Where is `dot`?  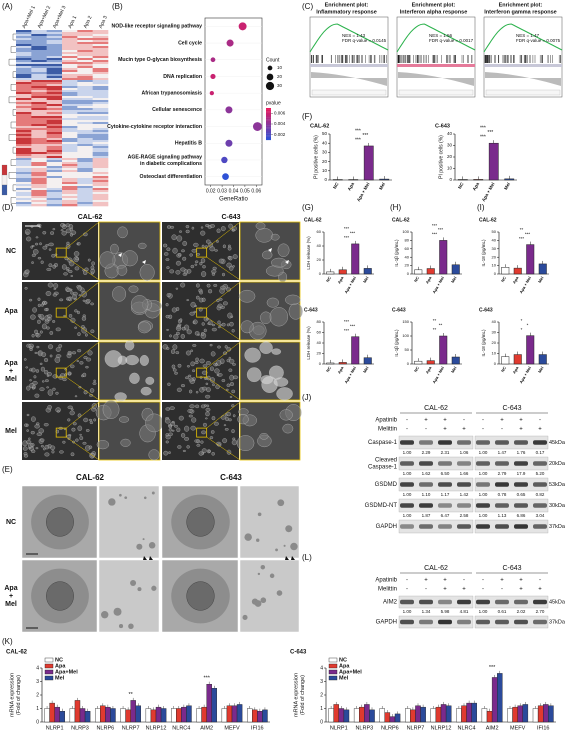 dot is located at coordinates (224, 160).